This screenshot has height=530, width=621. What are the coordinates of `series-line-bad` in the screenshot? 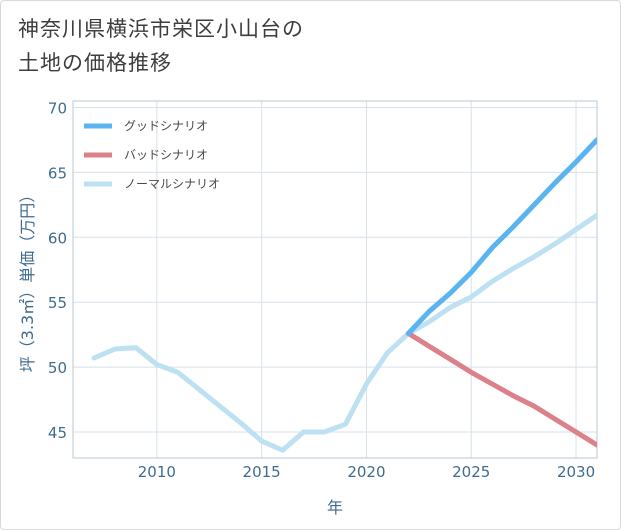 It's located at (501, 389).